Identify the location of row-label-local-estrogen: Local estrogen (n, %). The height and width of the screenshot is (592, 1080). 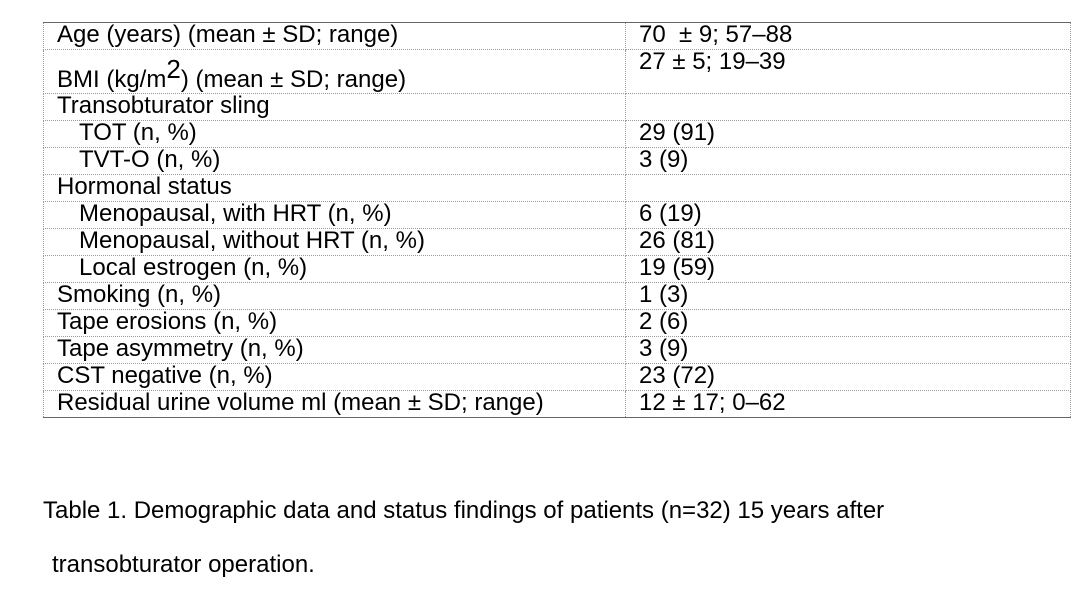
(334, 269).